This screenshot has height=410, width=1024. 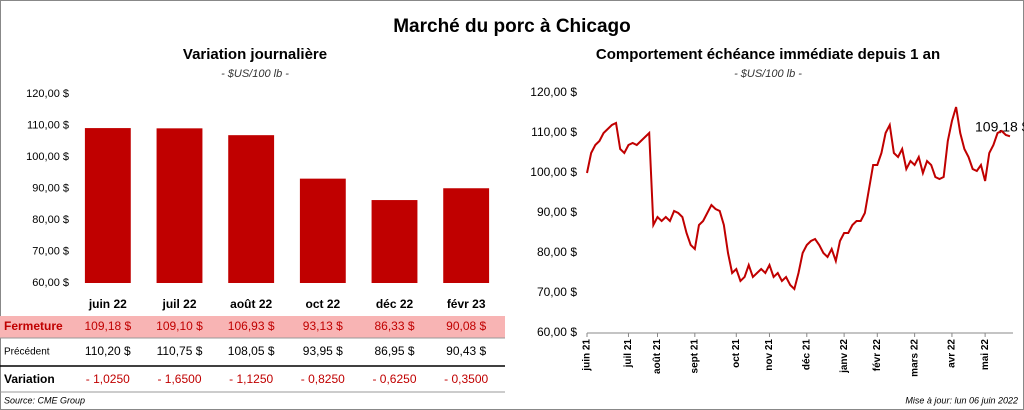 What do you see at coordinates (394, 326) in the screenshot?
I see `value-label: 86,33 $` at bounding box center [394, 326].